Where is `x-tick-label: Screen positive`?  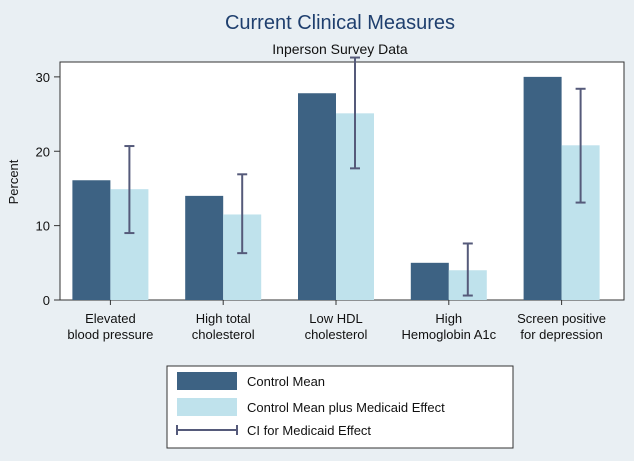
x-tick-label: Screen positive is located at coordinates (561, 318).